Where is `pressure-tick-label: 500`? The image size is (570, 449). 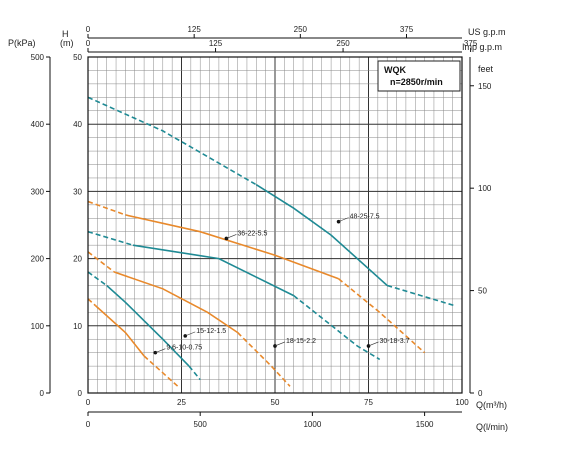 pressure-tick-label: 500 is located at coordinates (38, 57).